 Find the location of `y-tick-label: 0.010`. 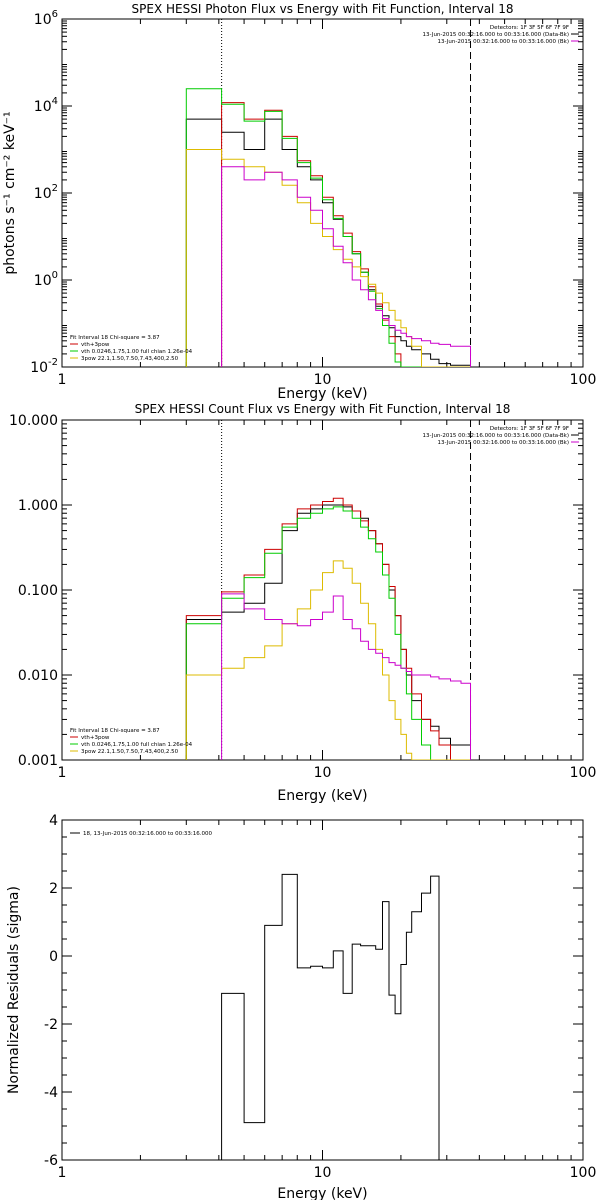

y-tick-label: 0.010 is located at coordinates (38, 676).